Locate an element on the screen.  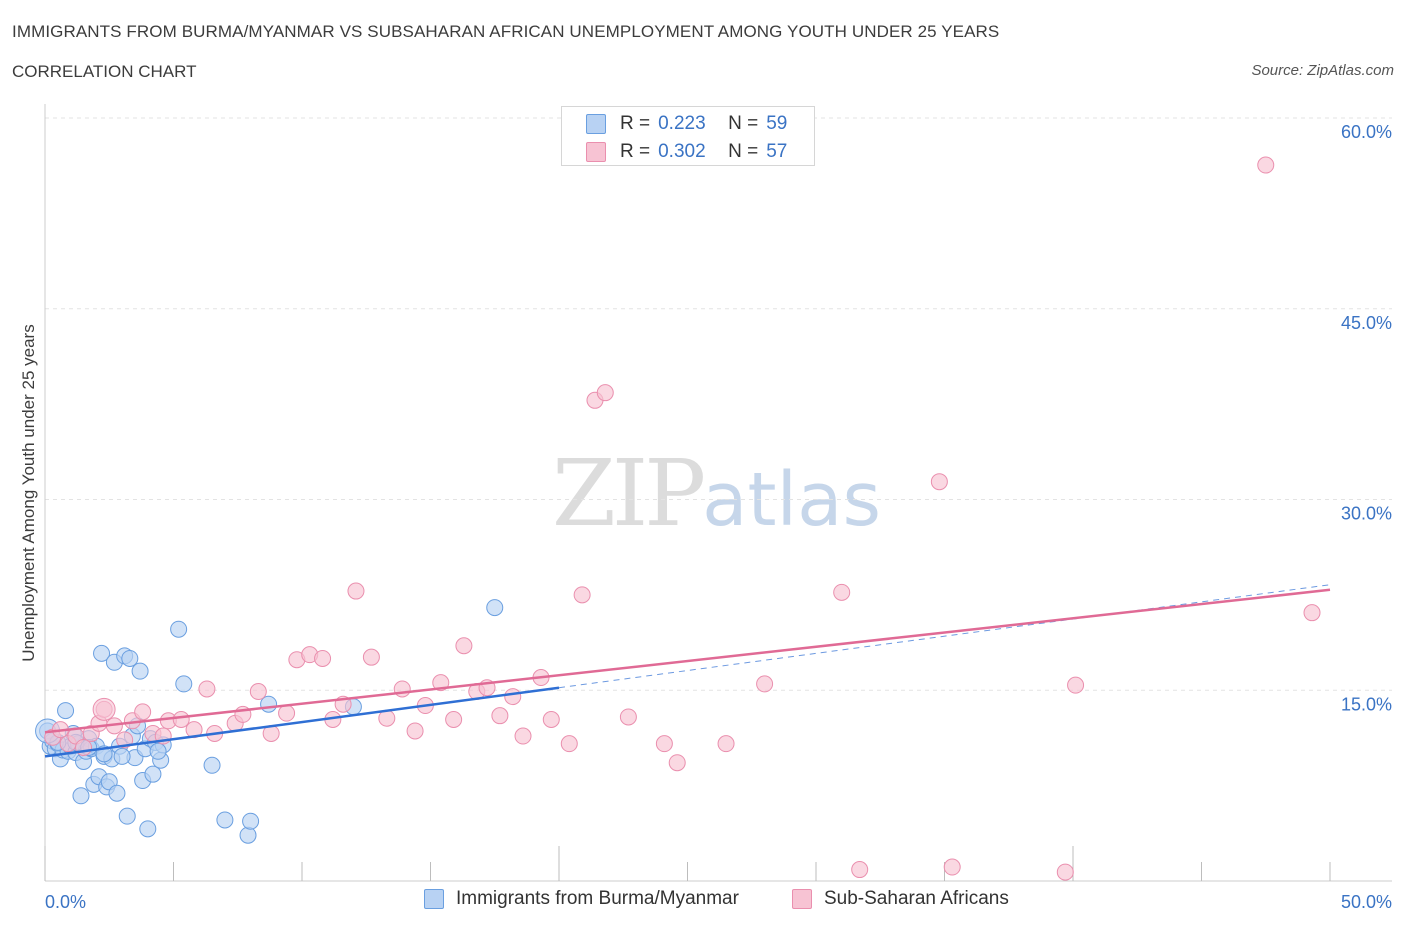
watermark-zip: ZIP is located at coordinates (629, 493).